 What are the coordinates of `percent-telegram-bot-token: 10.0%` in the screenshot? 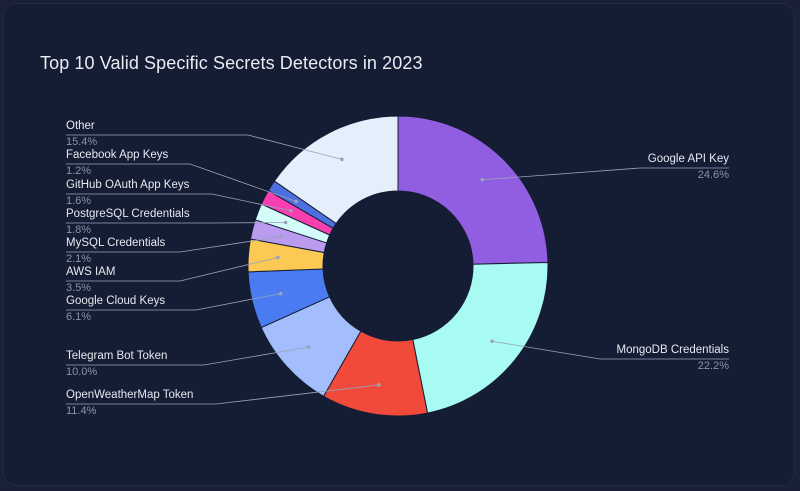 It's located at (81, 372).